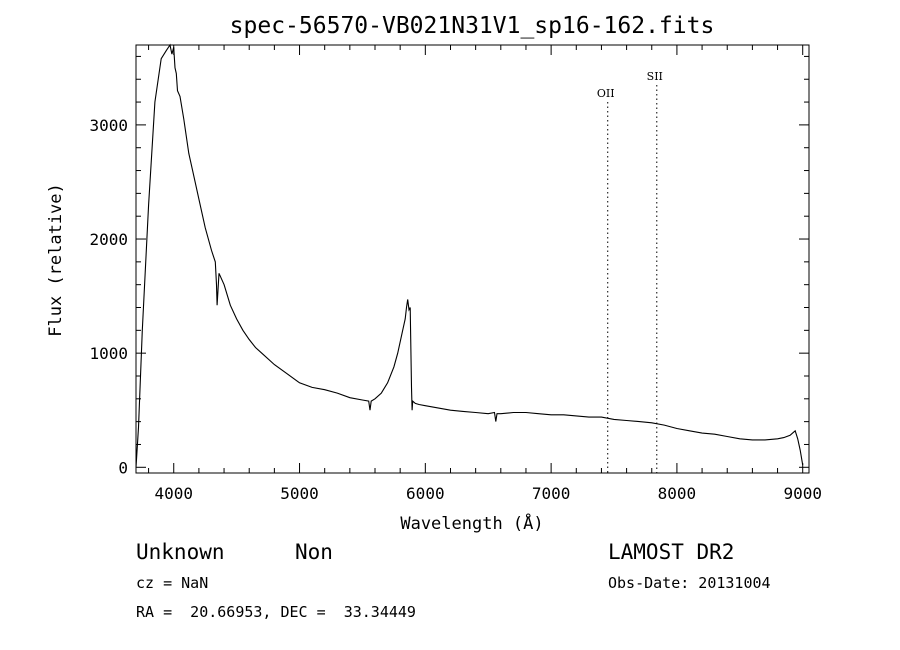 The width and height of the screenshot is (900, 650). I want to click on x-axis-label: Wavelength (Å), so click(471, 523).